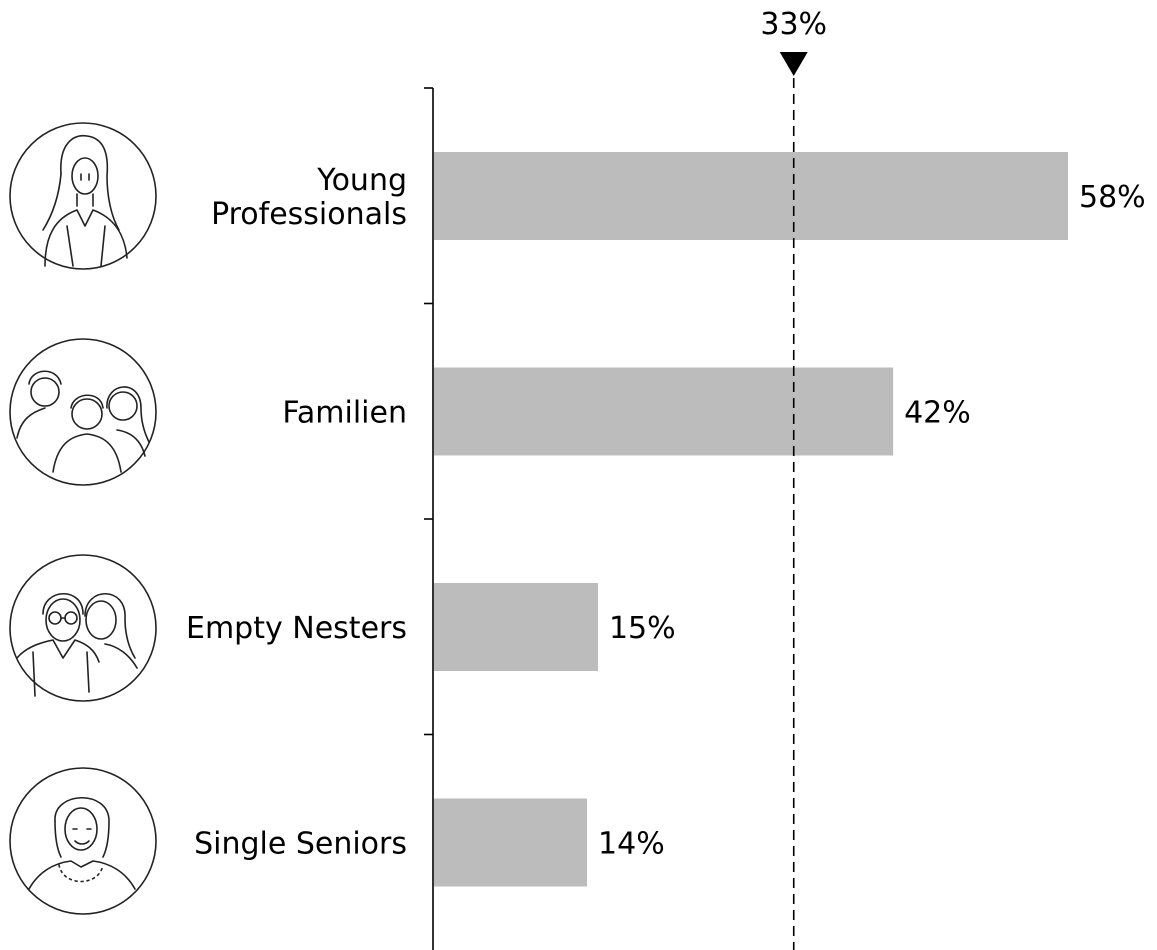  What do you see at coordinates (296, 628) in the screenshot?
I see `category-label: Empty Nesters` at bounding box center [296, 628].